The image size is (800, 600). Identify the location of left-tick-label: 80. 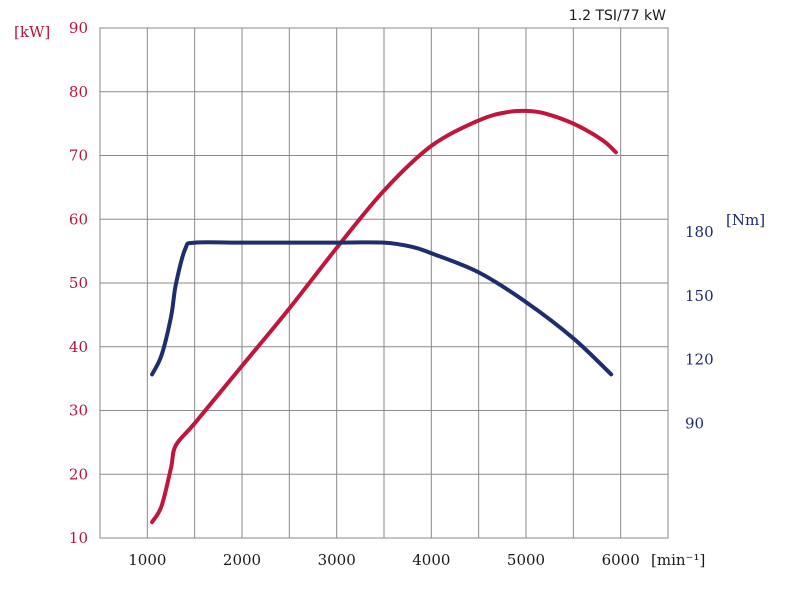
(78, 92).